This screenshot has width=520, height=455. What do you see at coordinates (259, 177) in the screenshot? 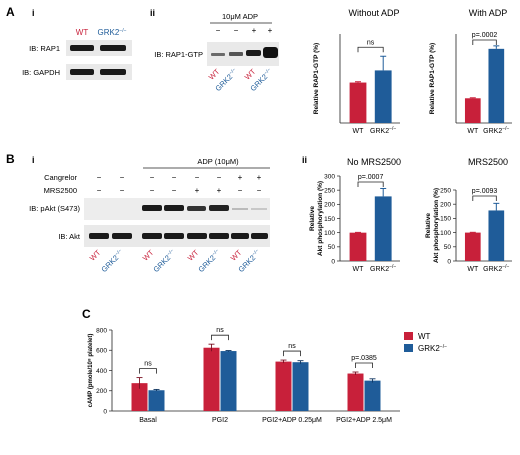
I see `b-i-sign-cangrelor: +` at bounding box center [259, 177].